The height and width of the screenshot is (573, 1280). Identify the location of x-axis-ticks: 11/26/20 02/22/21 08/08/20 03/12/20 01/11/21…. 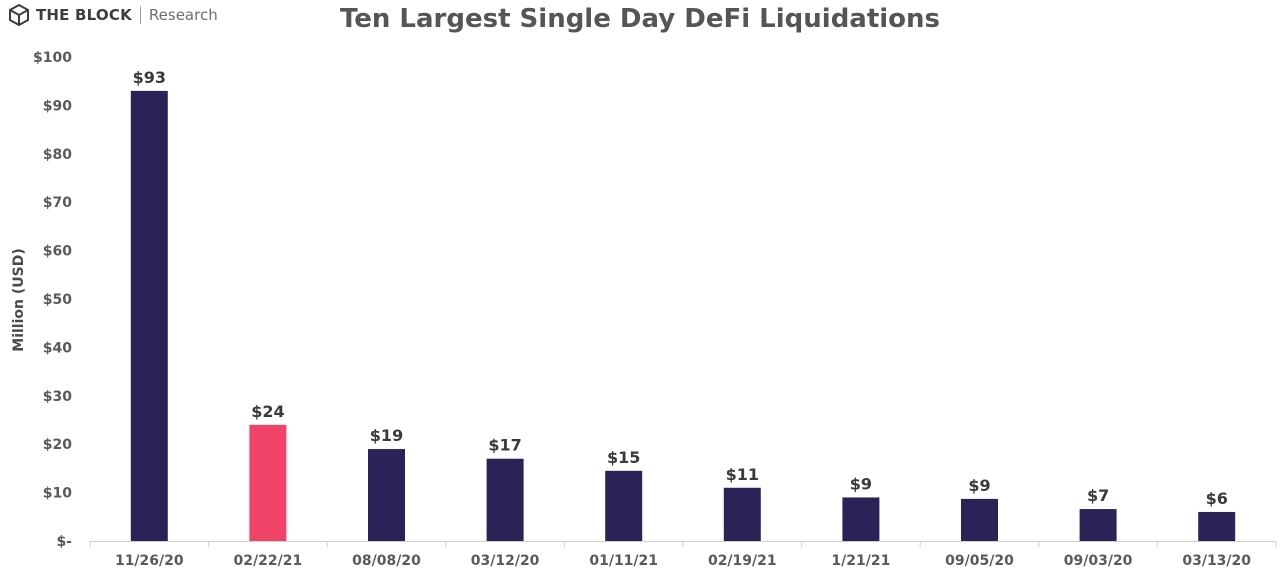
(683, 555).